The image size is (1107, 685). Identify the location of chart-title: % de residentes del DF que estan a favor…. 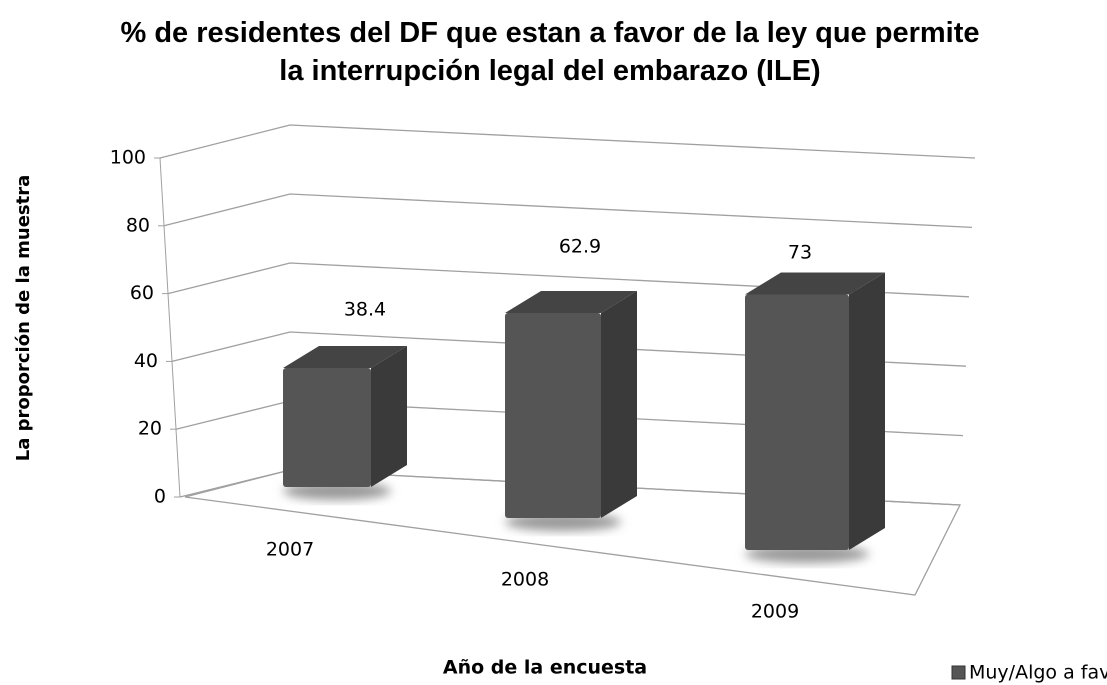
(550, 52).